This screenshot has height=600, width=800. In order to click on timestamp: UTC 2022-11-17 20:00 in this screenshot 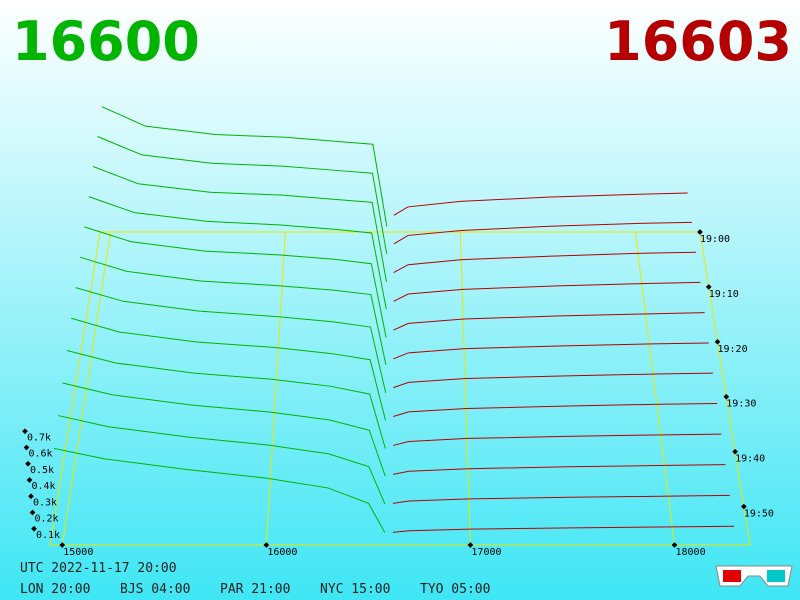, I will do `click(98, 568)`.